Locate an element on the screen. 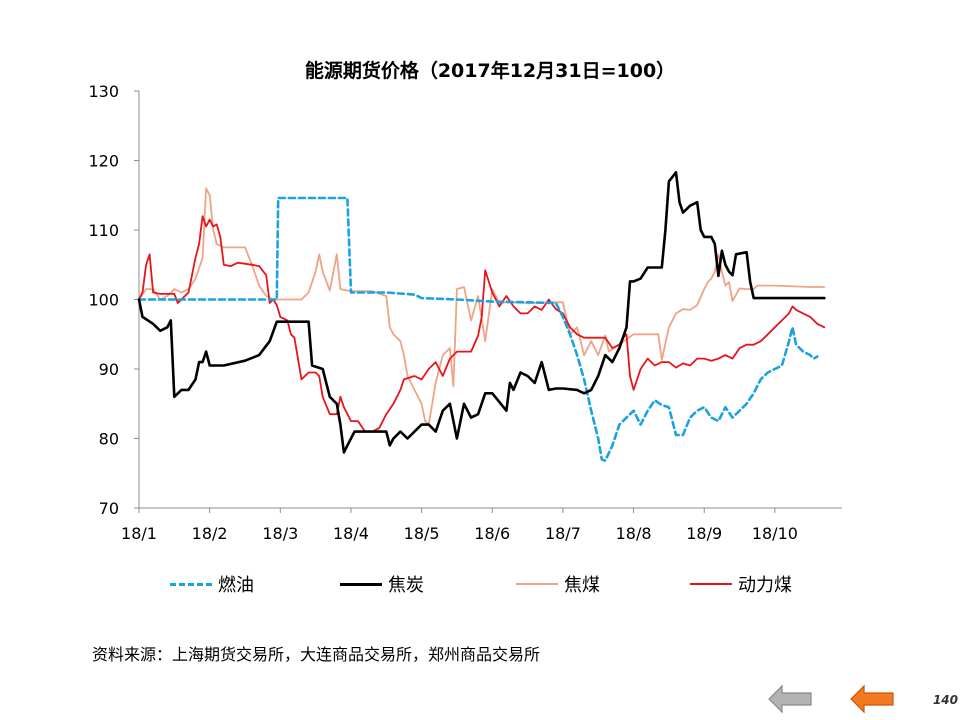  page-number: 140 is located at coordinates (945, 700).